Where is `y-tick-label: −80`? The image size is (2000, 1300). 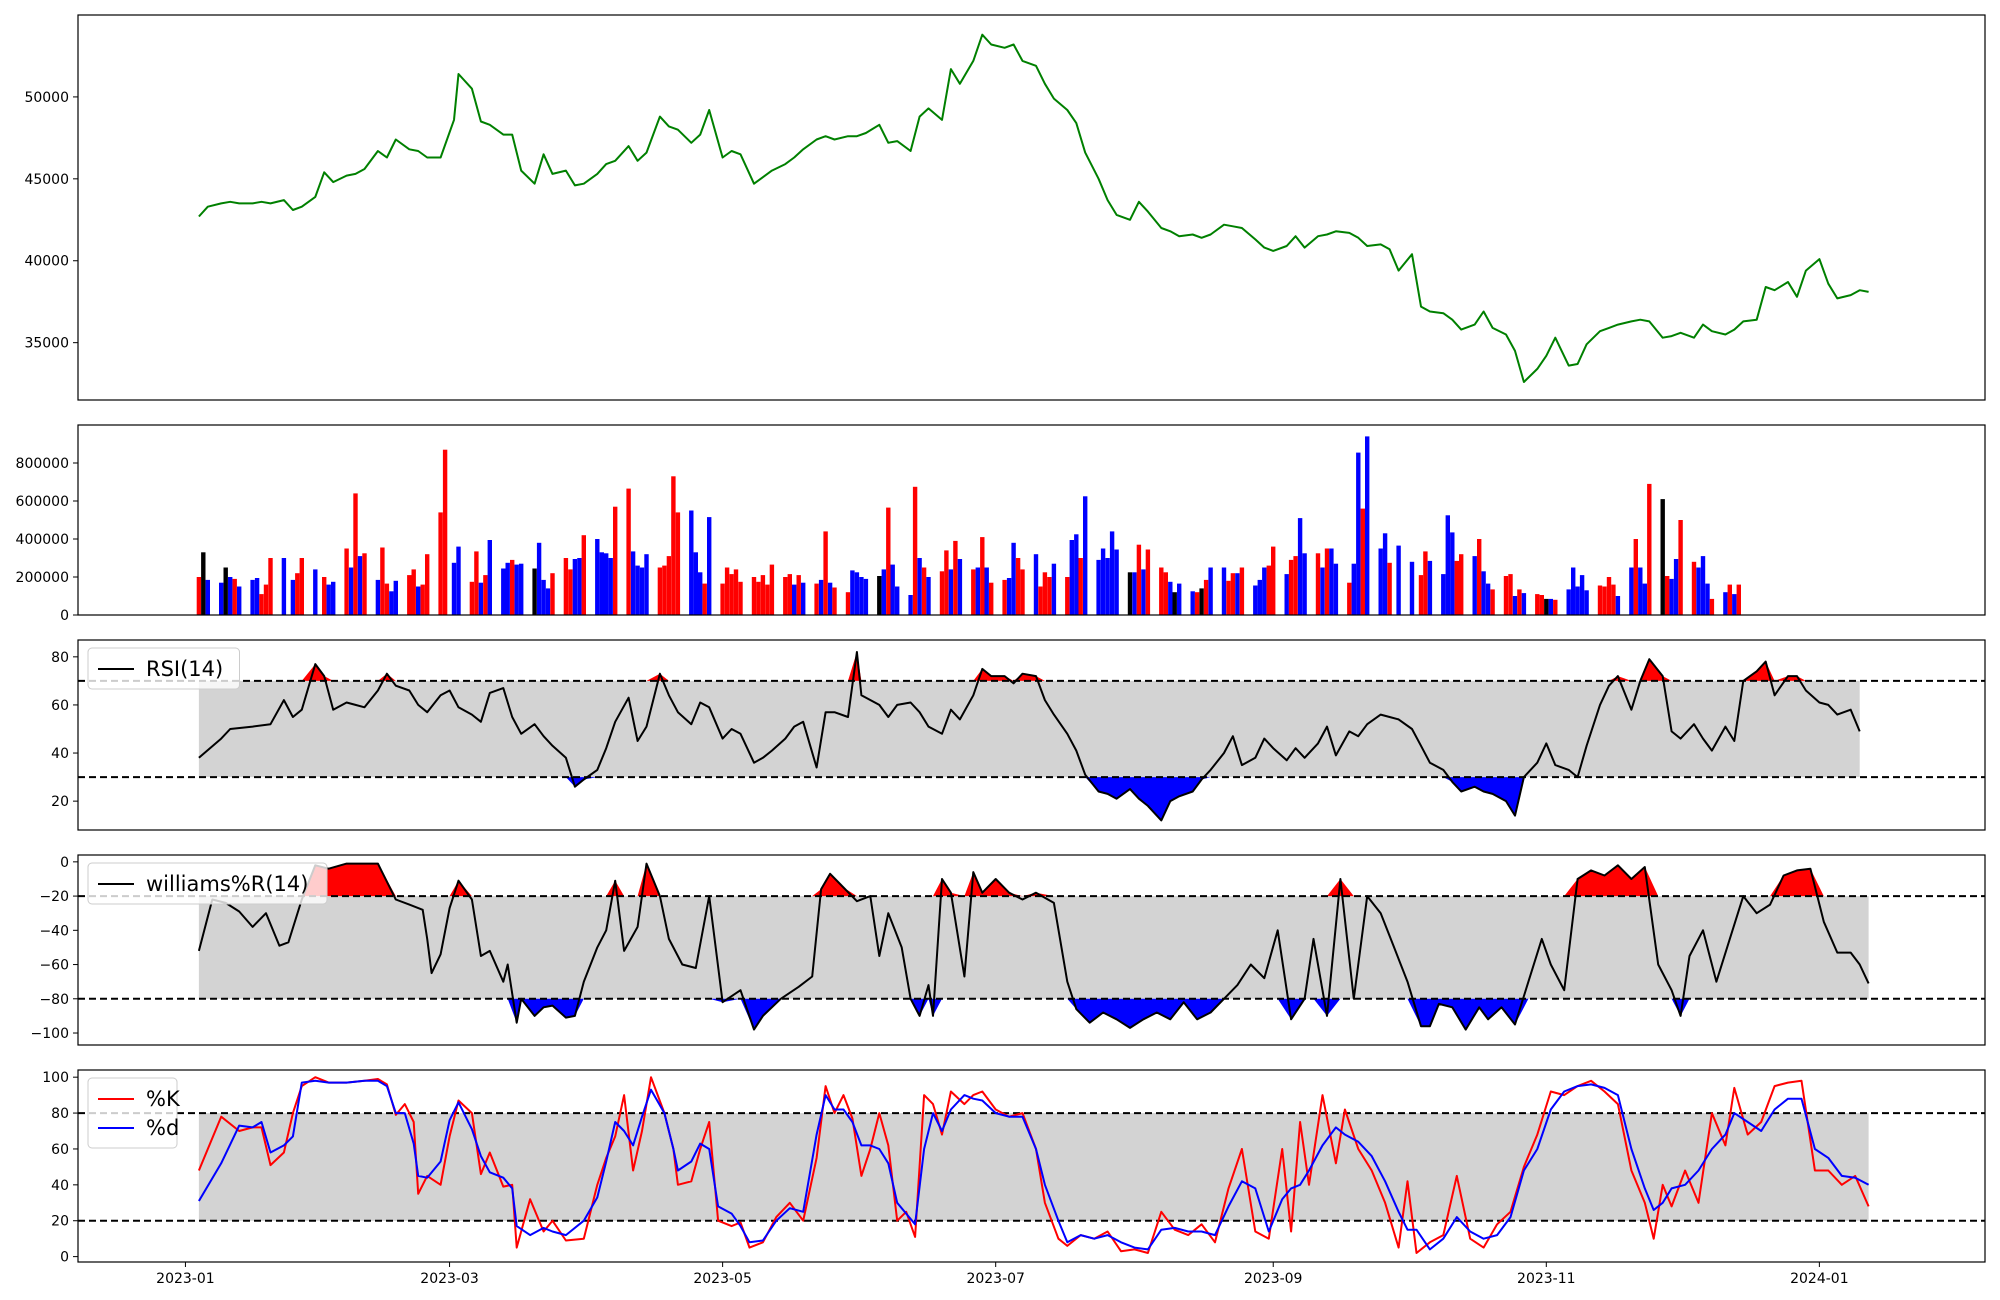 y-tick-label: −80 is located at coordinates (54, 1000).